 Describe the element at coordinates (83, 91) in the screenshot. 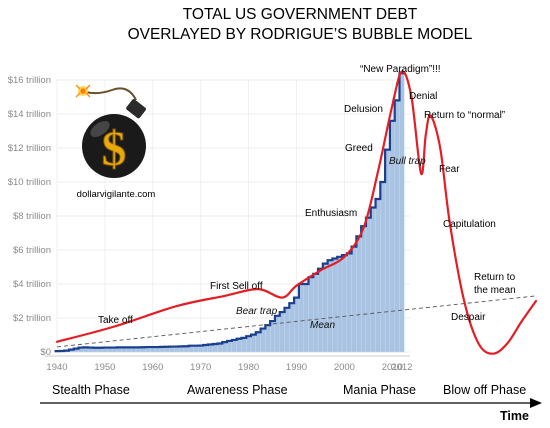

I see `fuse-spark-icon` at that location.